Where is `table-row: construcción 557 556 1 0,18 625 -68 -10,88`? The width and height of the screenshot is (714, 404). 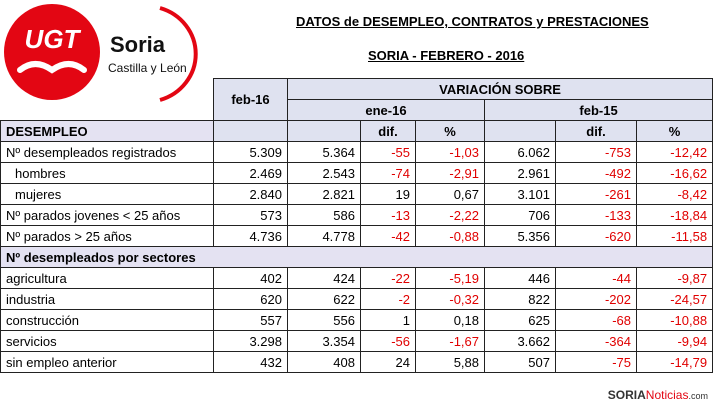 table-row: construcción 557 556 1 0,18 625 -68 -10,88 is located at coordinates (357, 320).